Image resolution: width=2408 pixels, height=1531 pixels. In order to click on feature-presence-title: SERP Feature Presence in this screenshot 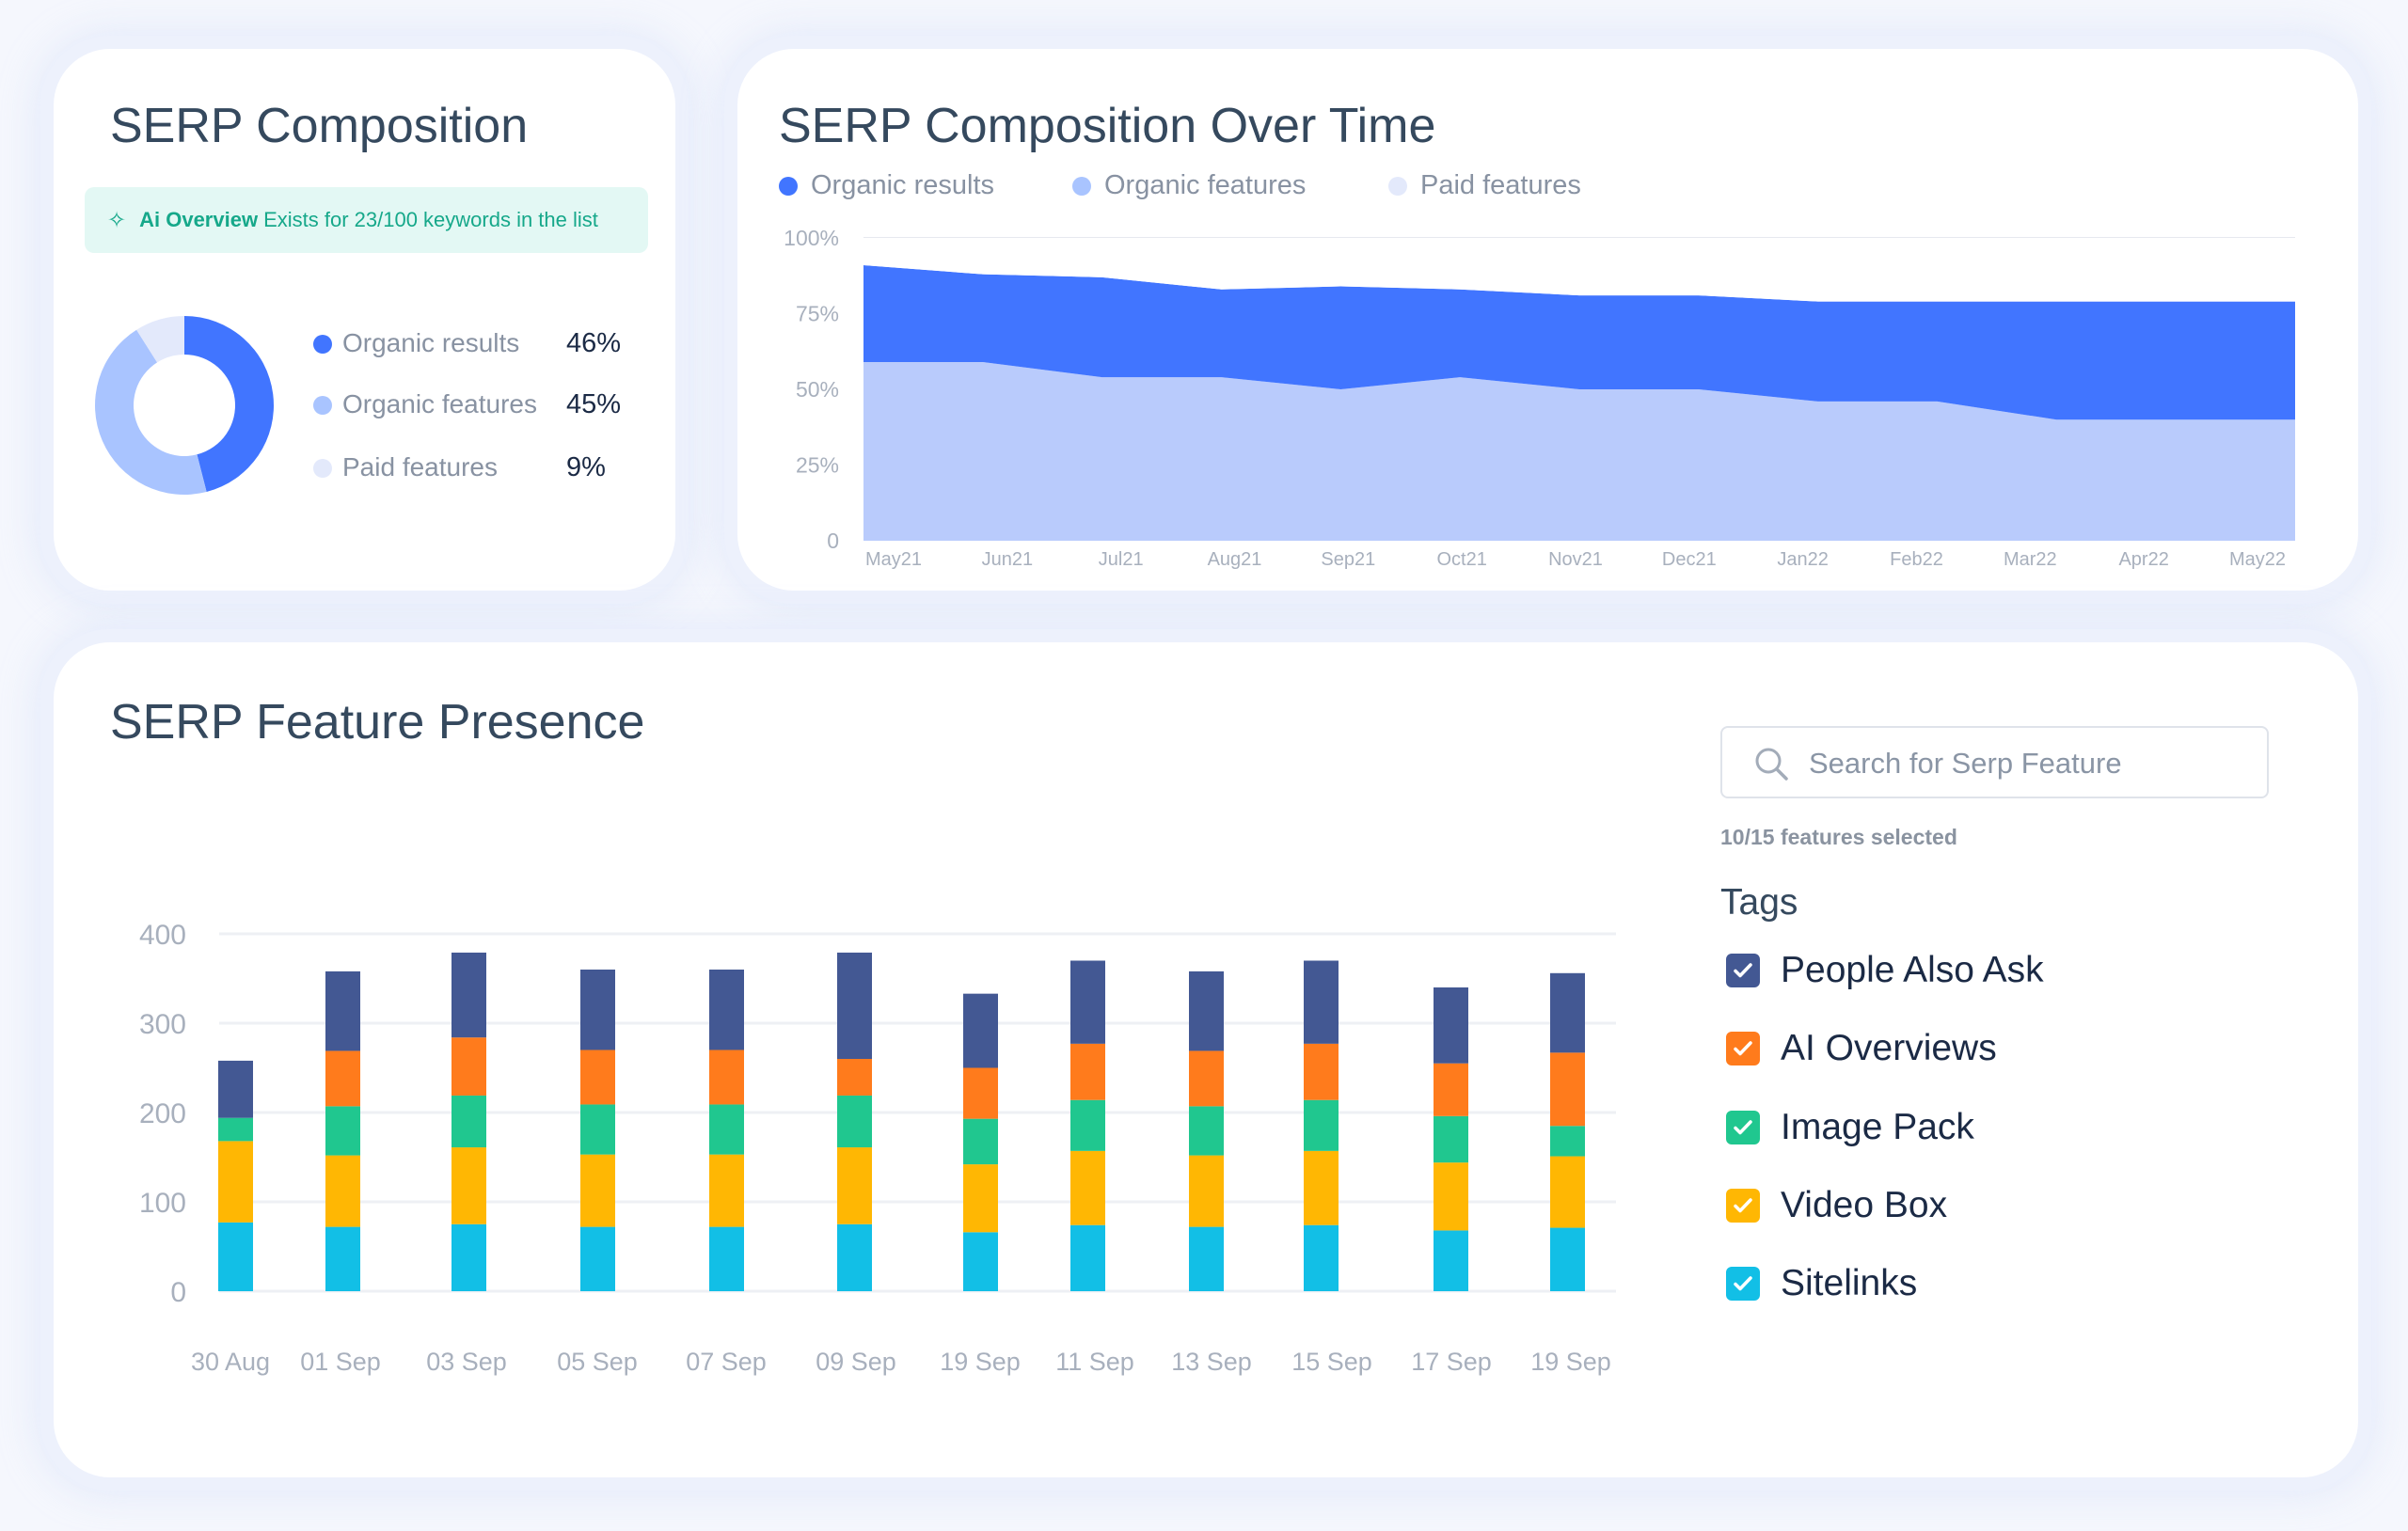, I will do `click(378, 722)`.